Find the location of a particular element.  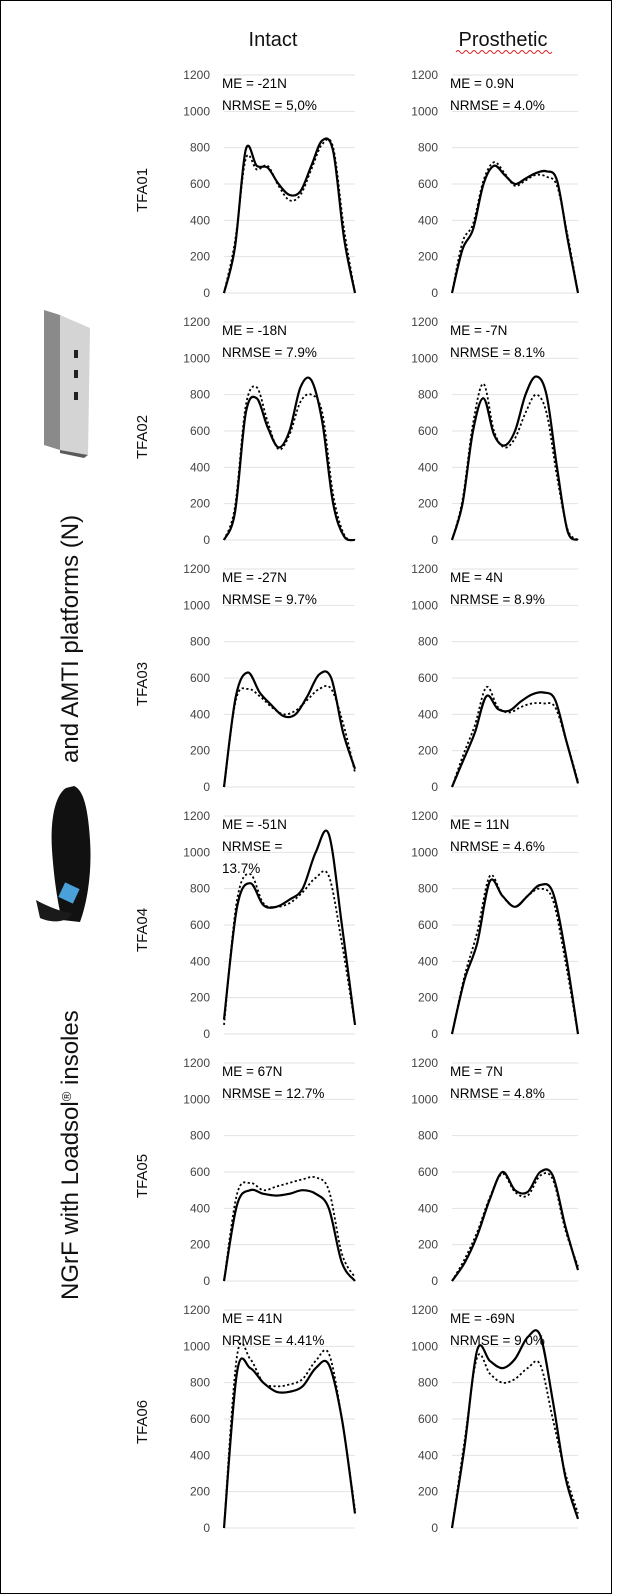

annotation-text: NRMSE = 9.7% is located at coordinates (269, 599).